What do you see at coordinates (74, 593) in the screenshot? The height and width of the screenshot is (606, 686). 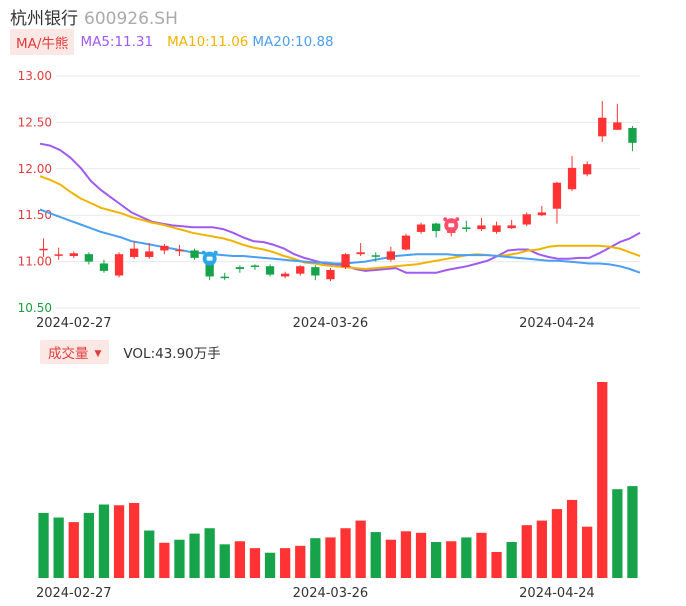 I see `volume-x-tick-label: 2024-02-27` at bounding box center [74, 593].